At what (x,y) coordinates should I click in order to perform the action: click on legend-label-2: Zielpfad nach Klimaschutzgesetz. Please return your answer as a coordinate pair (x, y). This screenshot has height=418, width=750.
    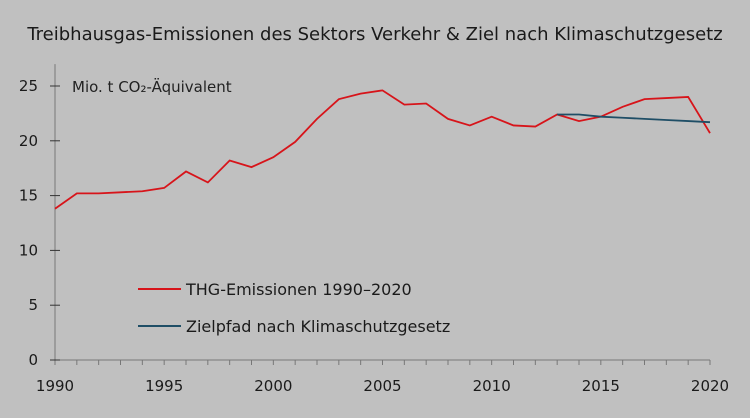
    Looking at the image, I should click on (318, 326).